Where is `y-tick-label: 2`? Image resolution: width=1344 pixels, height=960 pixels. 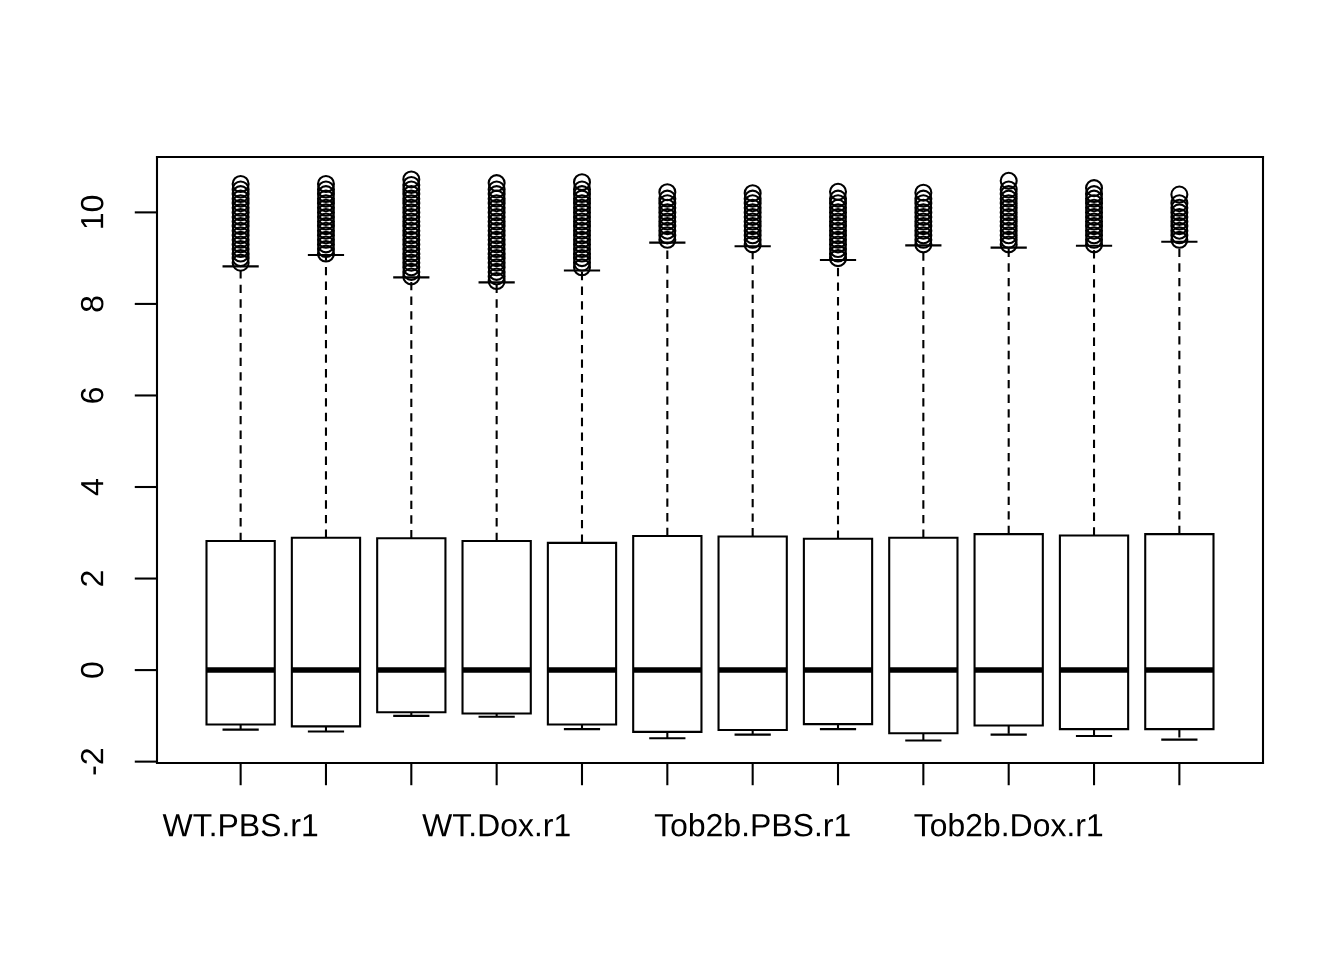
y-tick-label: 2 is located at coordinates (92, 578).